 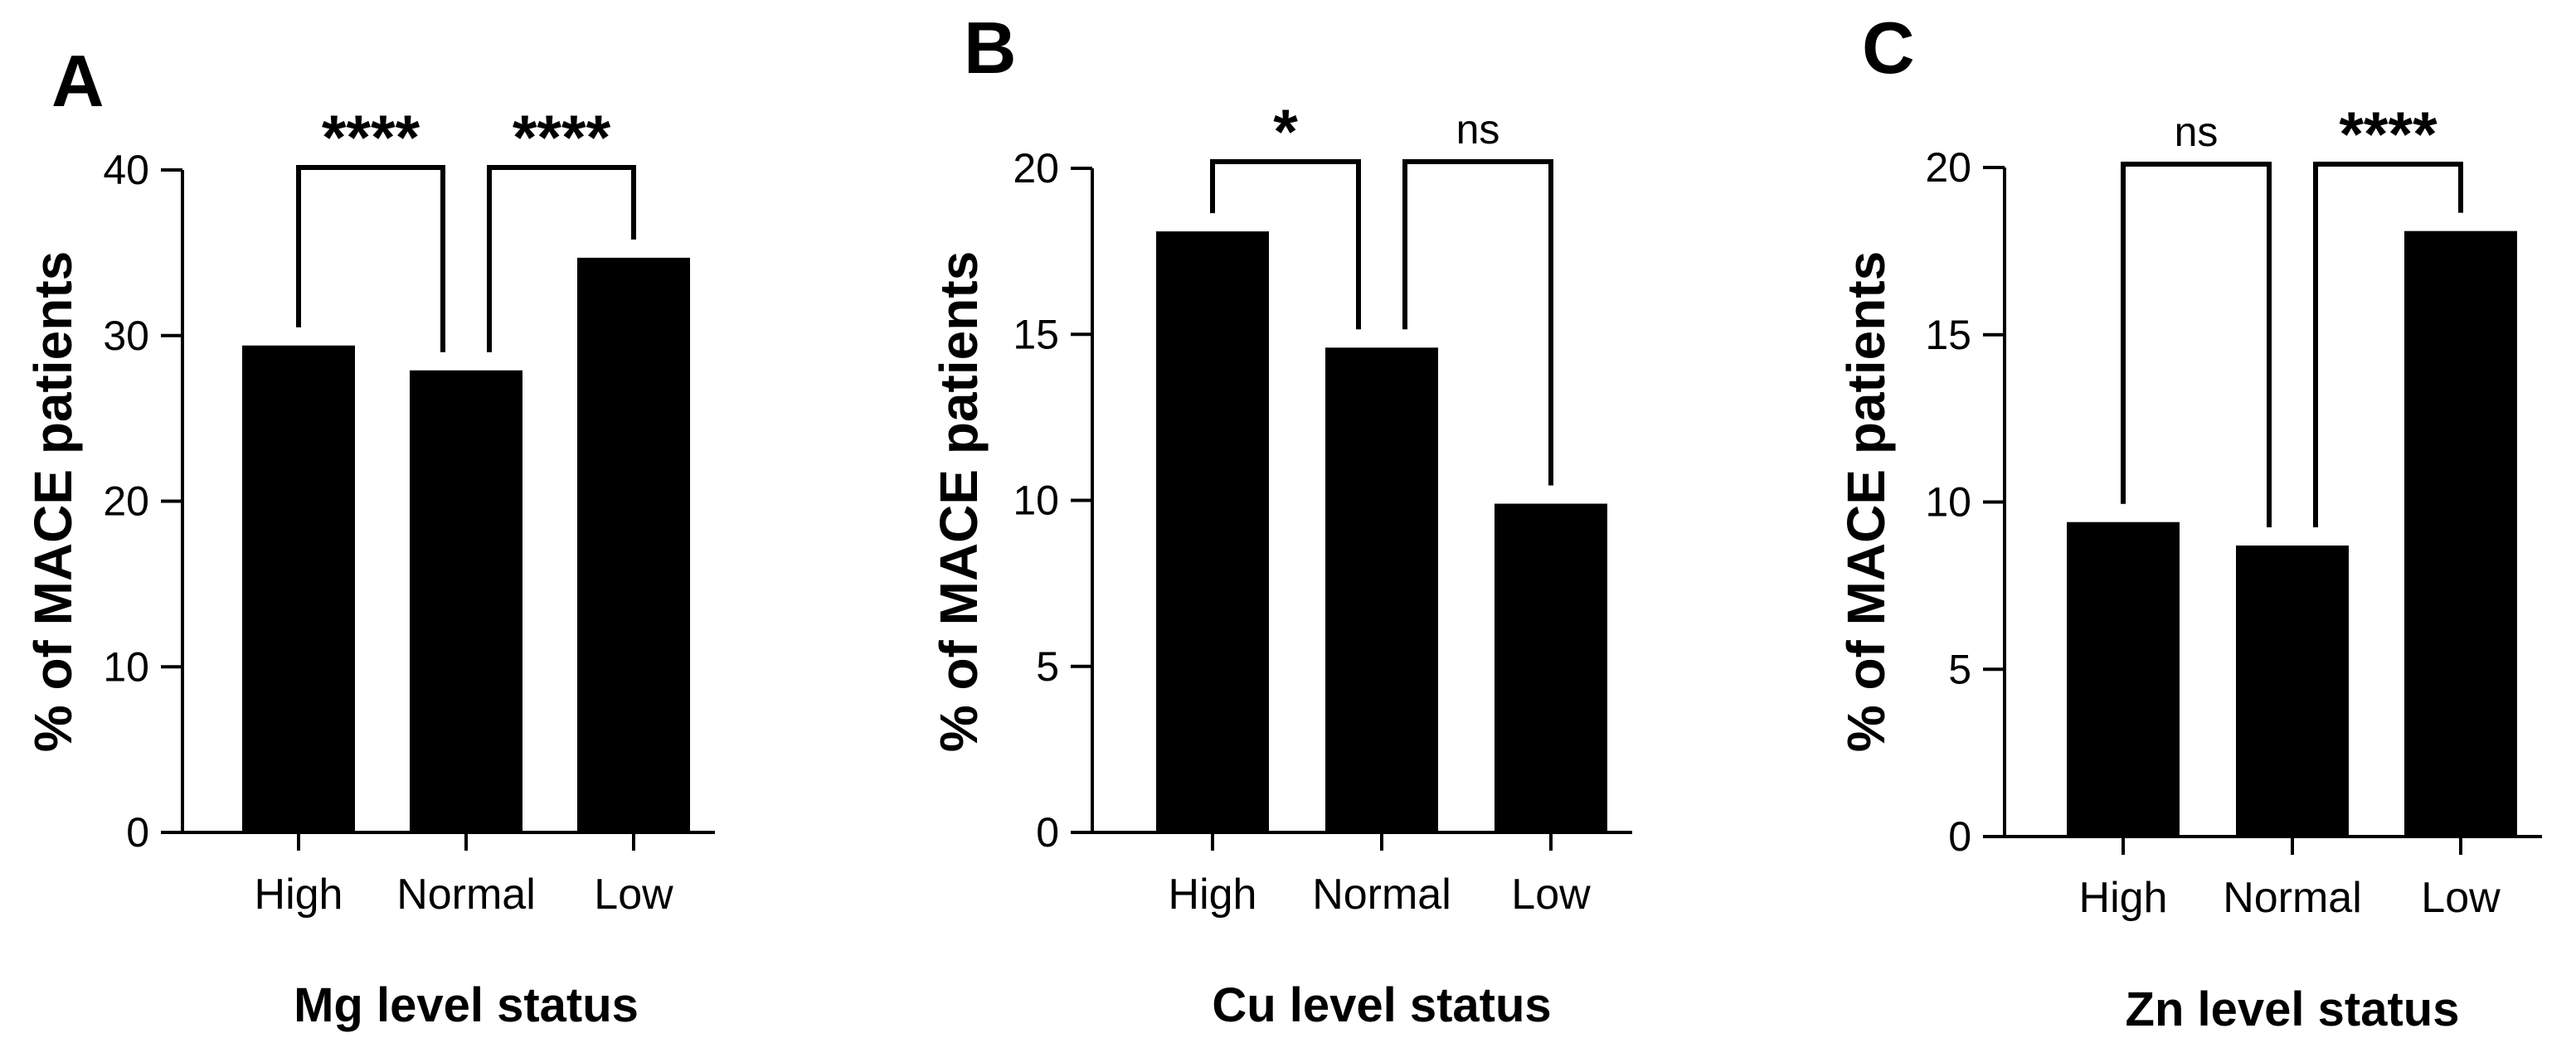 I want to click on panel-letter: B, so click(x=991, y=48).